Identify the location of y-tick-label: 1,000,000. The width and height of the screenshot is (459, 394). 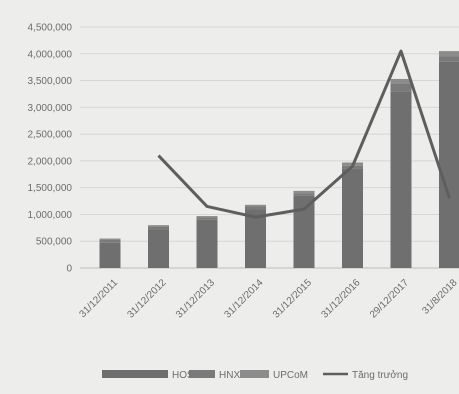
(50, 215).